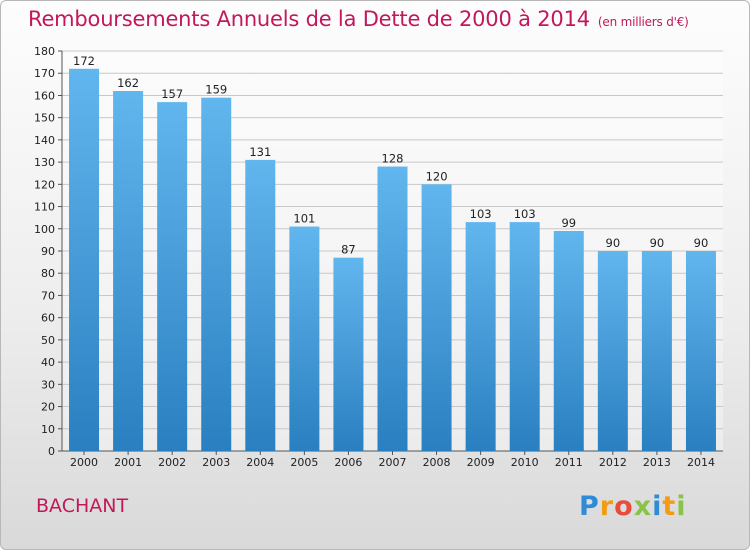 This screenshot has height=550, width=750. What do you see at coordinates (48, 273) in the screenshot?
I see `y-tick-label: 80` at bounding box center [48, 273].